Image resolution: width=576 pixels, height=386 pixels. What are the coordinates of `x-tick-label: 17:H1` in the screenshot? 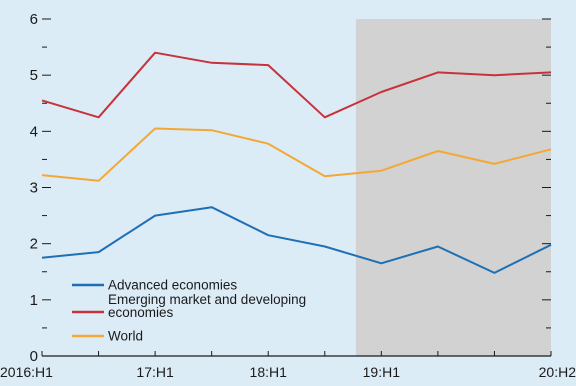 It's located at (155, 372).